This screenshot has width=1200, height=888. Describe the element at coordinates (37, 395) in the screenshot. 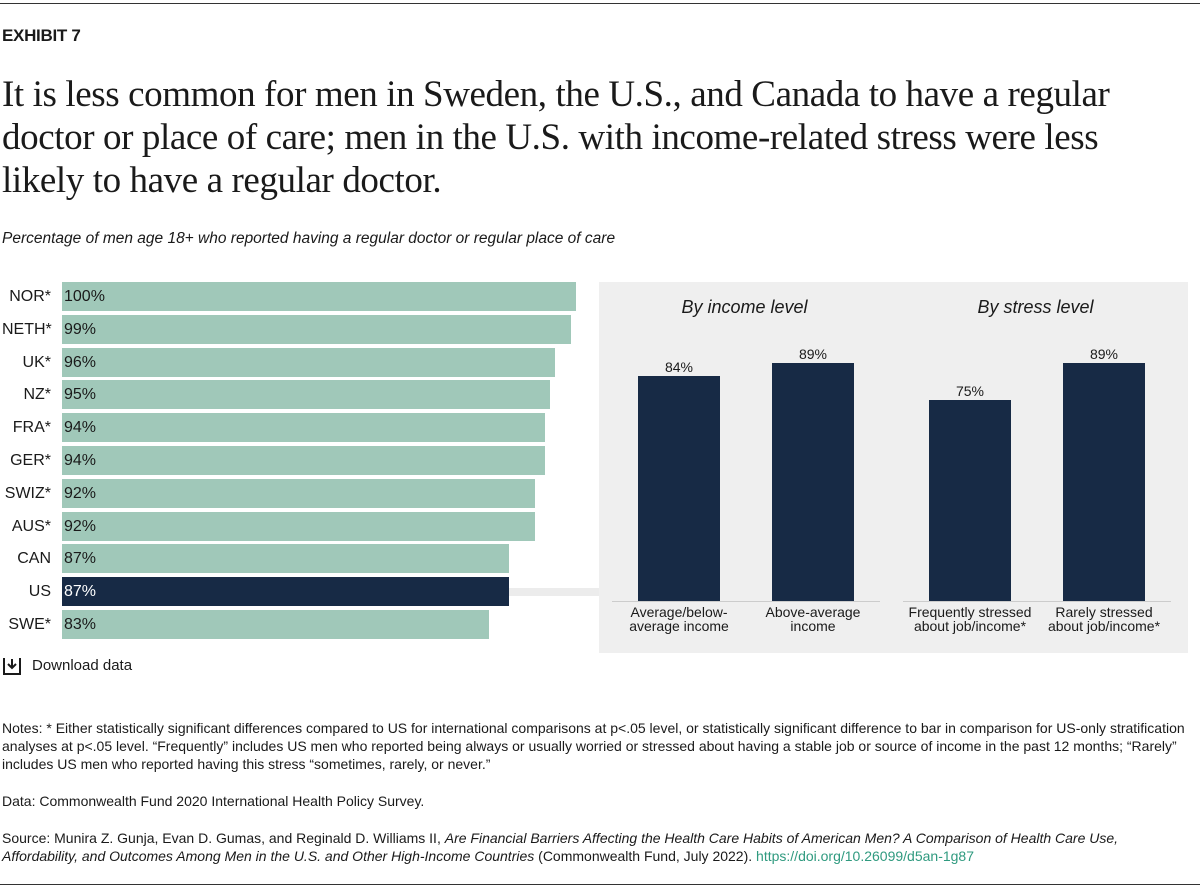

I see `category-label: NZ*` at that location.